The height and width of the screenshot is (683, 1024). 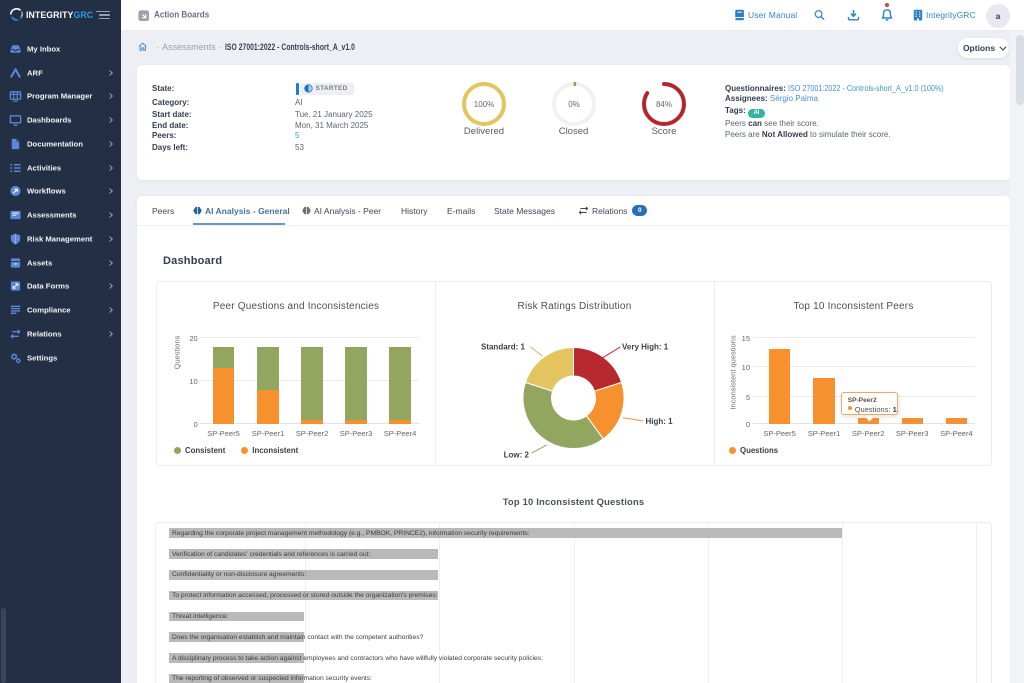 What do you see at coordinates (503, 347) in the screenshot?
I see `svg-text: Standard: 1` at bounding box center [503, 347].